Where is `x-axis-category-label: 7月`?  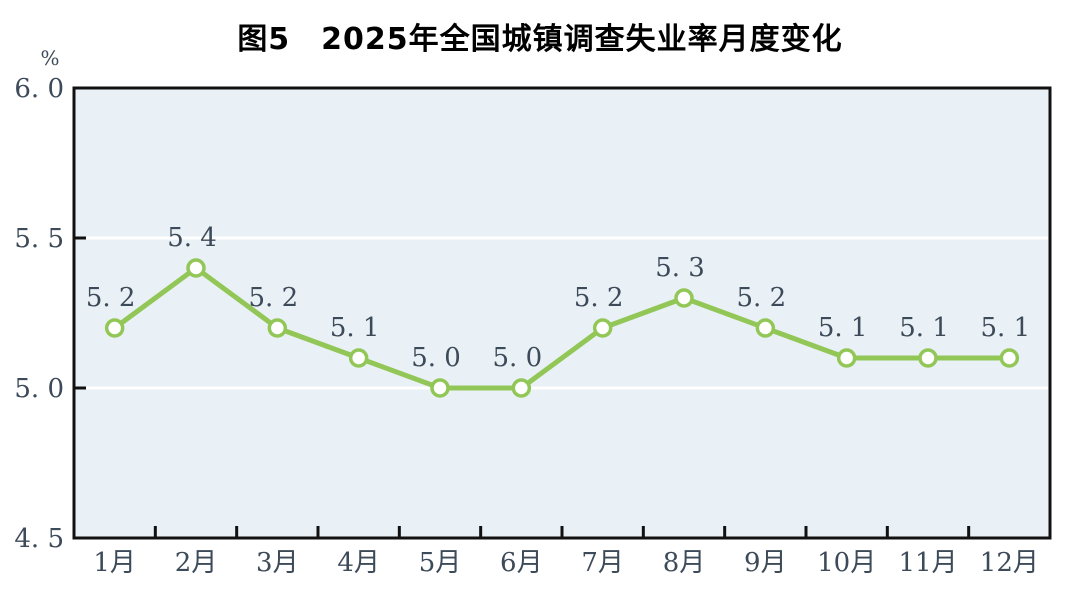 x-axis-category-label: 7月 is located at coordinates (602, 563).